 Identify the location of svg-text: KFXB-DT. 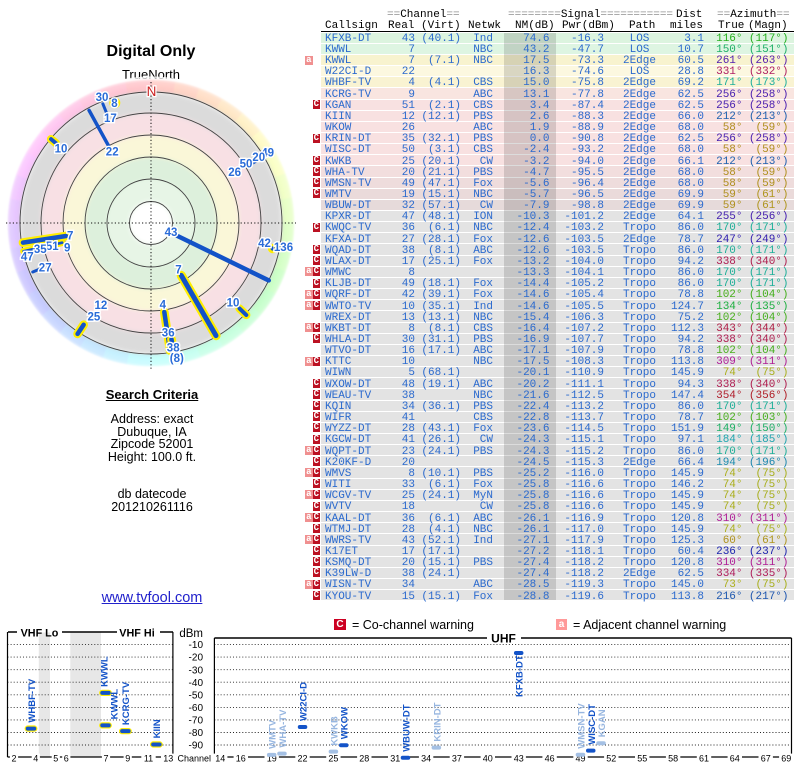
(520, 676).